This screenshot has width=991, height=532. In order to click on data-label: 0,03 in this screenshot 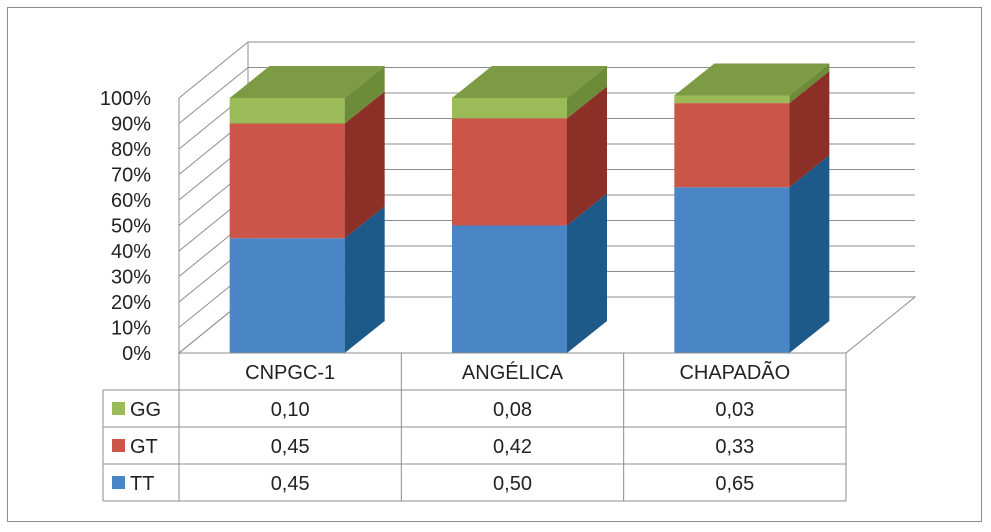, I will do `click(734, 410)`.